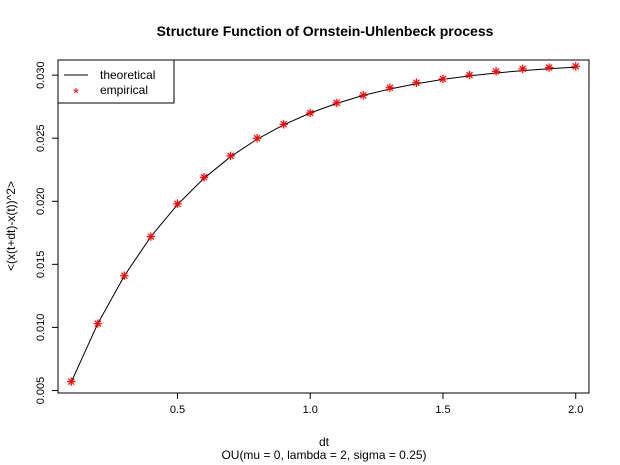  I want to click on legend-box, so click(116, 81).